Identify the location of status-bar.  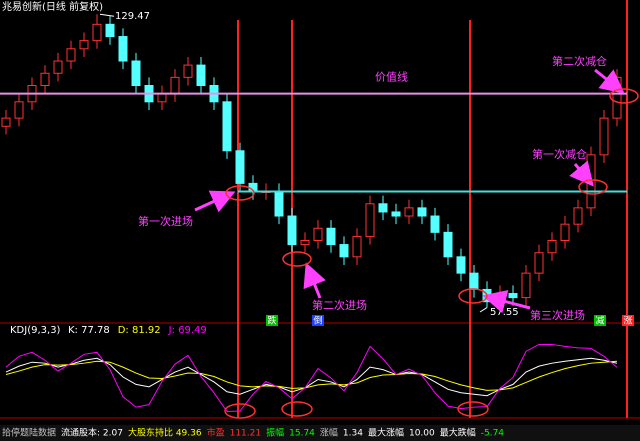
(320, 433).